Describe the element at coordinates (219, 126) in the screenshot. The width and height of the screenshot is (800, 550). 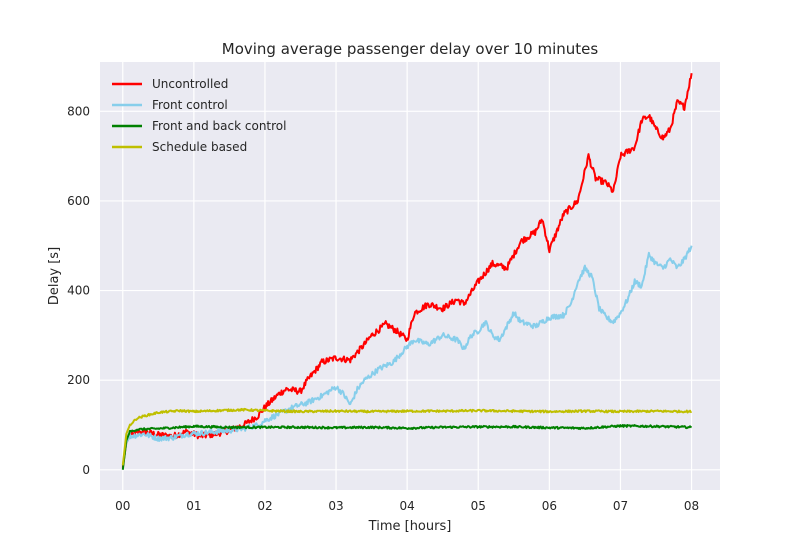
I see `legend-label: Front and back control` at that location.